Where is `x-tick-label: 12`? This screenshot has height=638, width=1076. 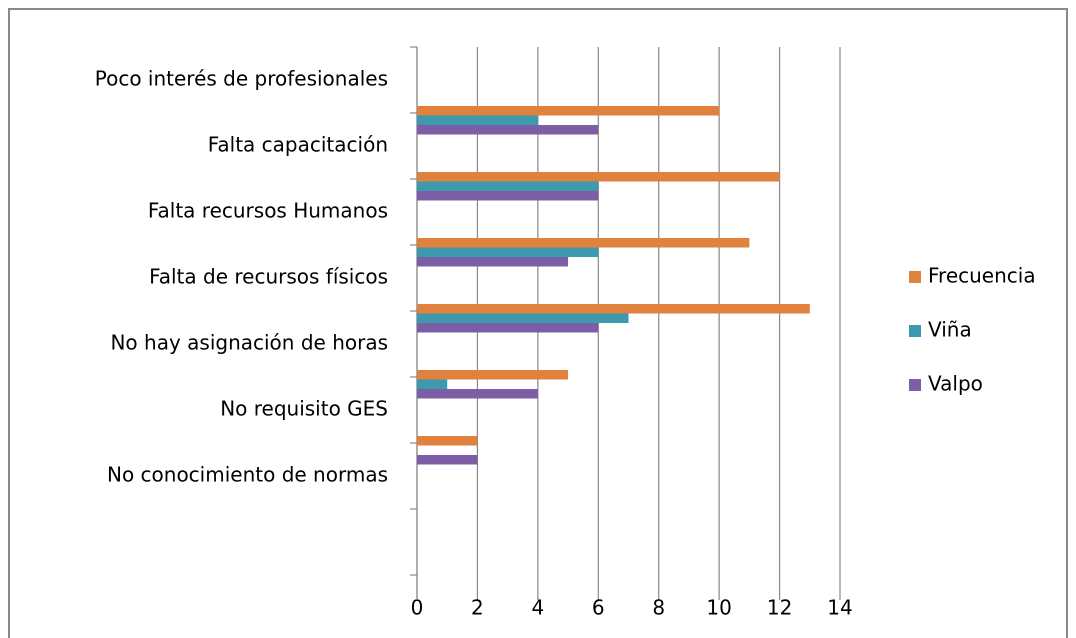
x-tick-label: 12 is located at coordinates (779, 608).